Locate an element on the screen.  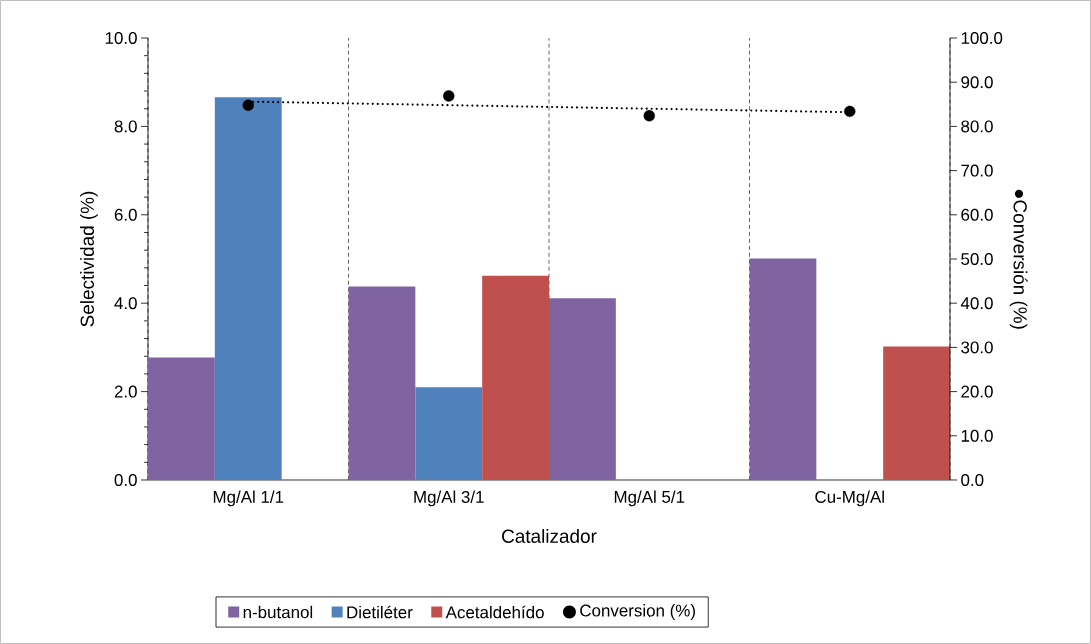
y2-tick-label: 50.0 is located at coordinates (977, 259).